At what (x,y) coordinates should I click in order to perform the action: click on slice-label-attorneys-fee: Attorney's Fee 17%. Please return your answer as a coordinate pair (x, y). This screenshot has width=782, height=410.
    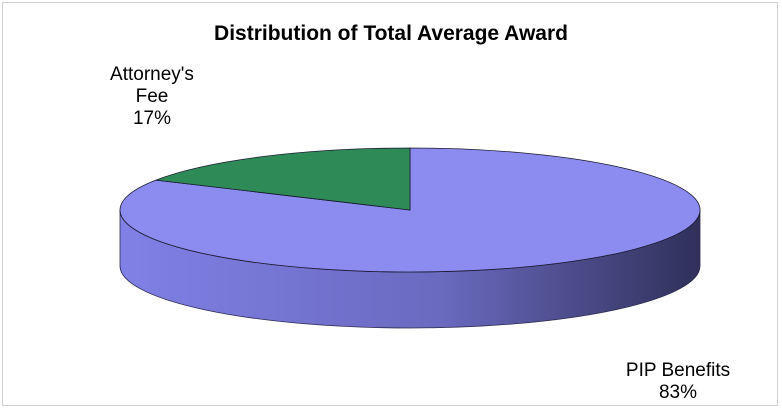
    Looking at the image, I should click on (152, 97).